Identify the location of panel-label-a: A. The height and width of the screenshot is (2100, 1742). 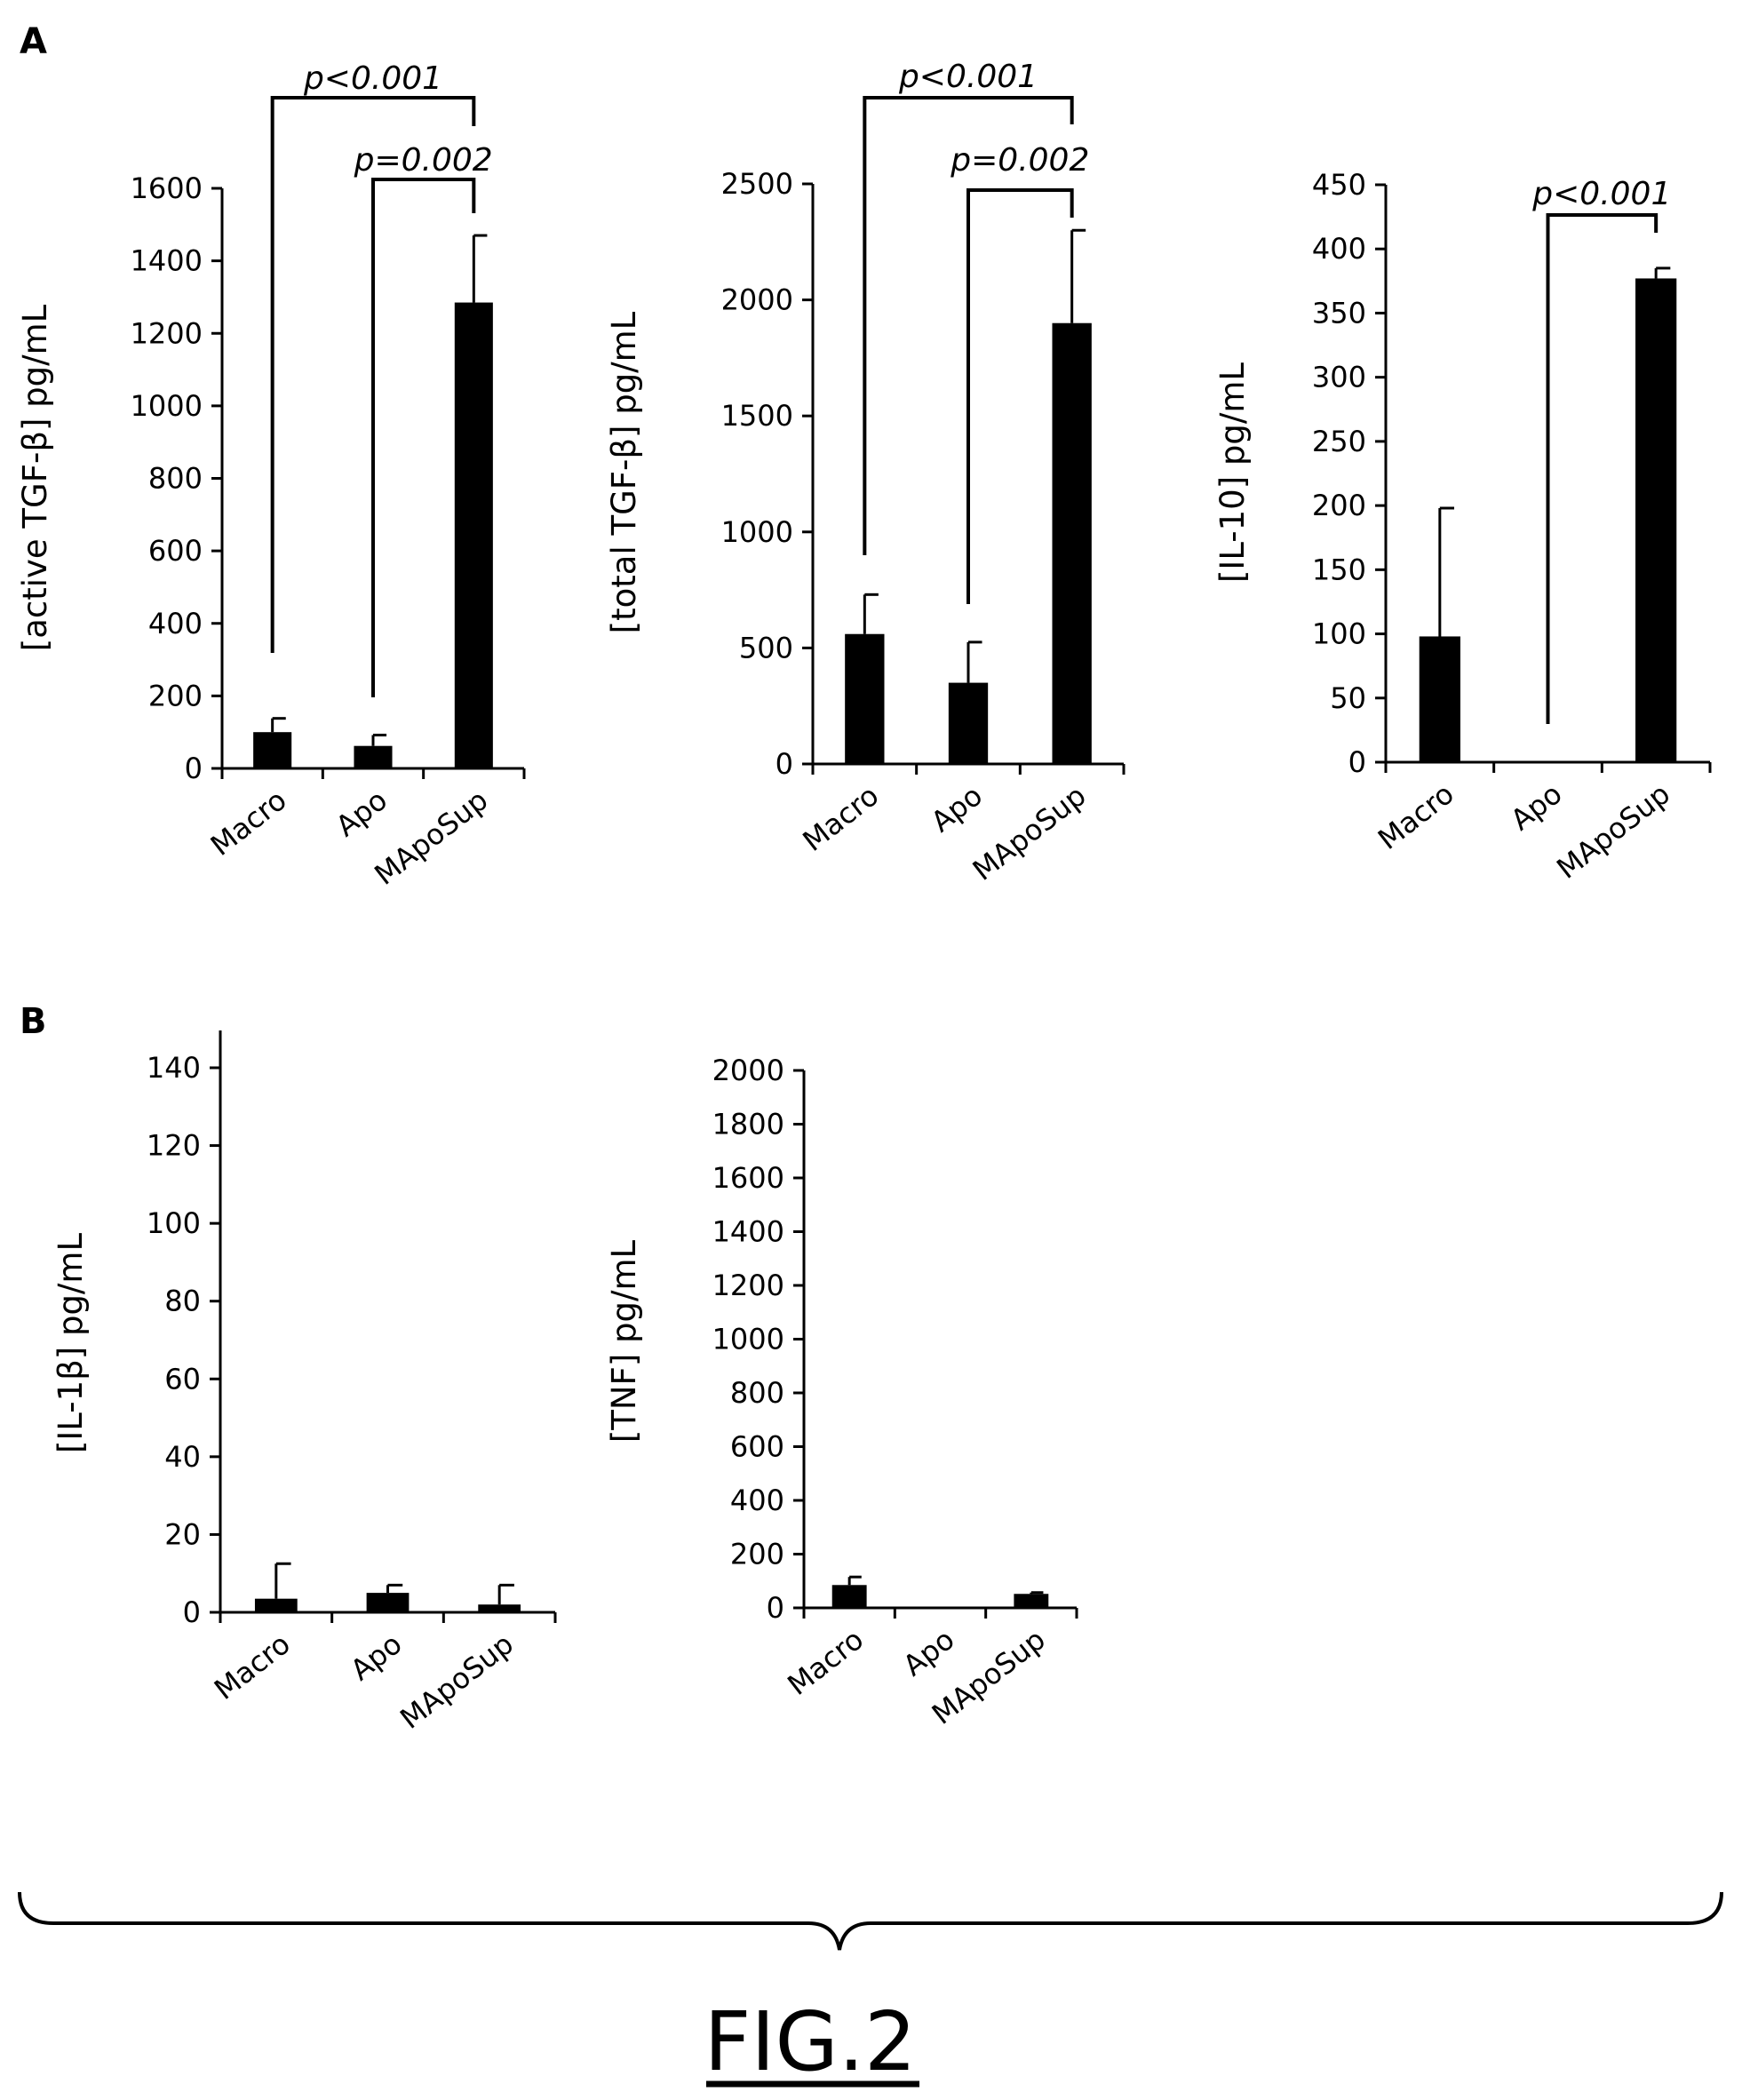
(33, 41).